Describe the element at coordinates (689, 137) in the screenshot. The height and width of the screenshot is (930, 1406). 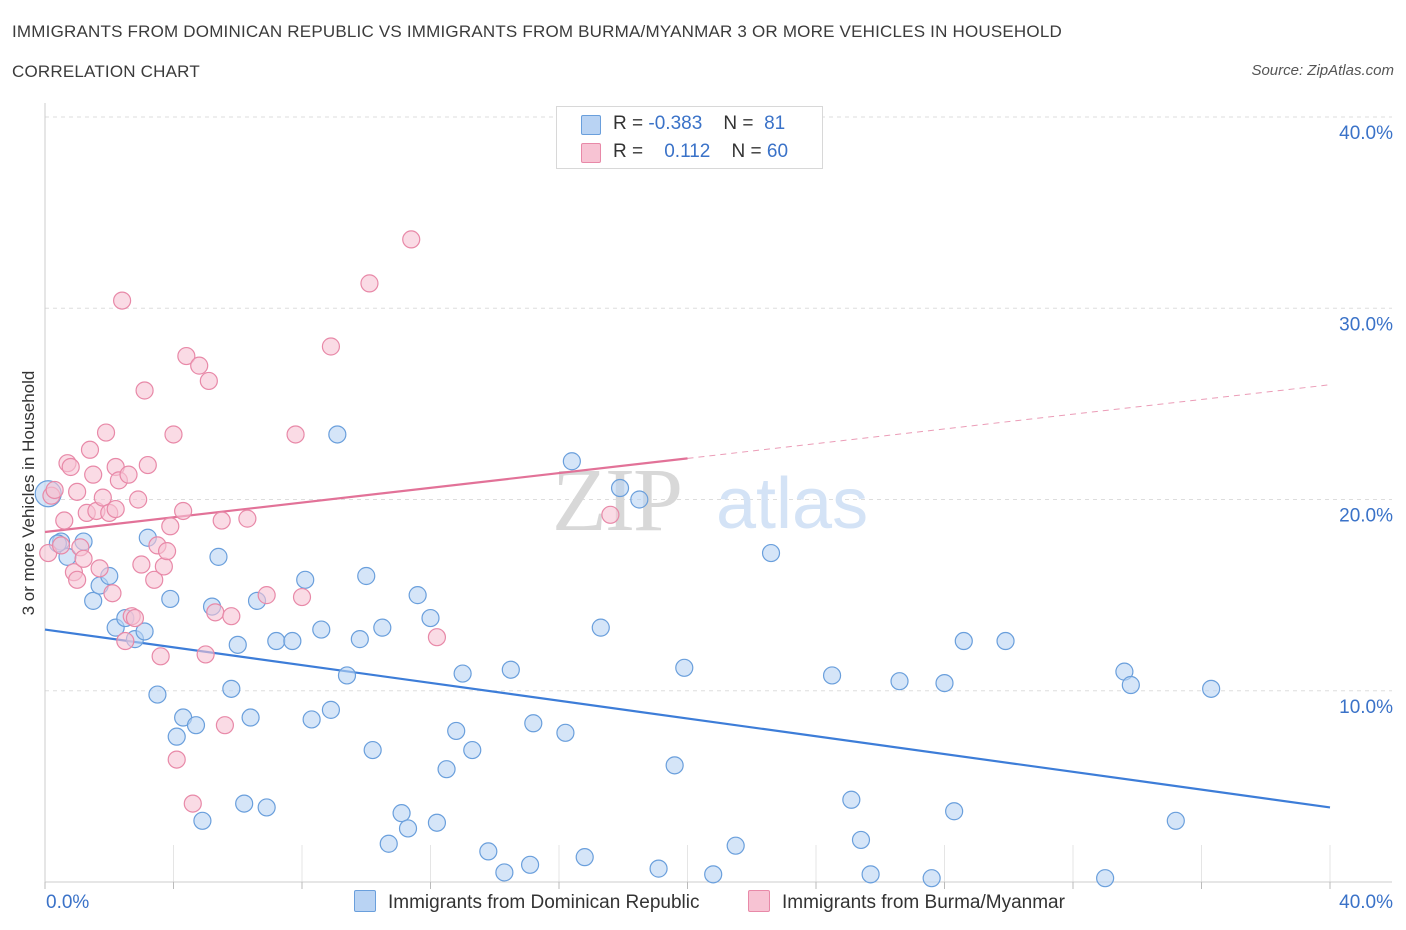
I see `correlation-legend: R = -0.383 N = 81 R = 0.112 N = 60` at that location.